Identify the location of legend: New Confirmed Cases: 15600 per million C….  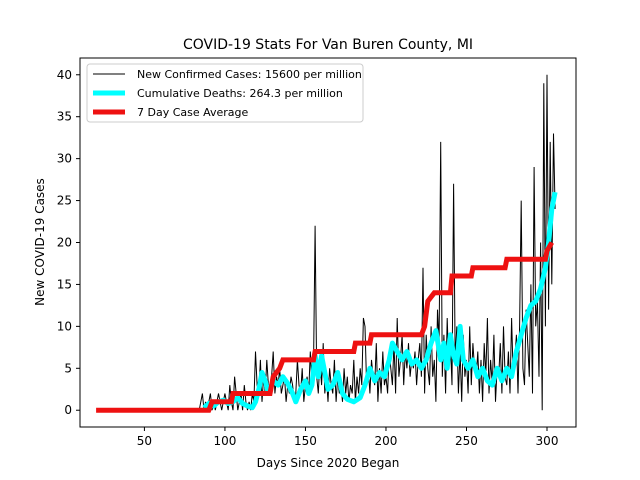
(225, 93).